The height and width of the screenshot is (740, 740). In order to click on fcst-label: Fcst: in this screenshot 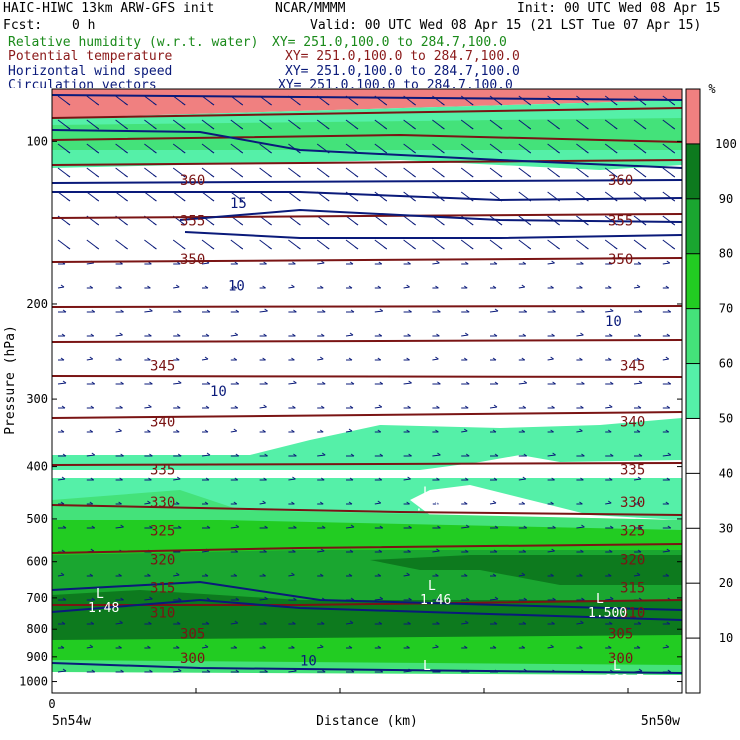, I will do `click(23, 25)`.